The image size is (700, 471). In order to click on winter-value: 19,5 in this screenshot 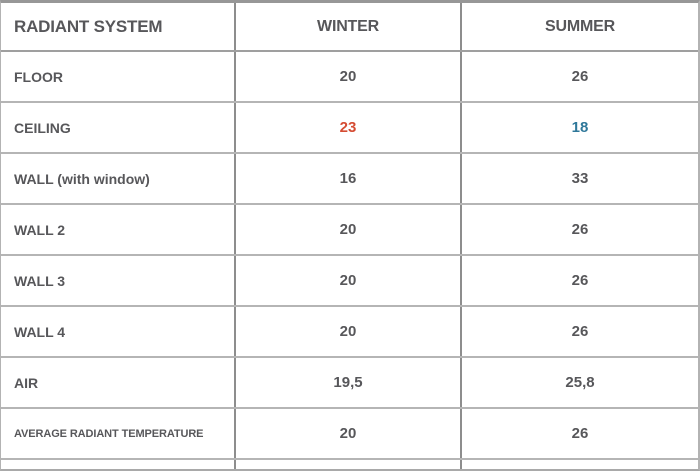, I will do `click(347, 382)`.